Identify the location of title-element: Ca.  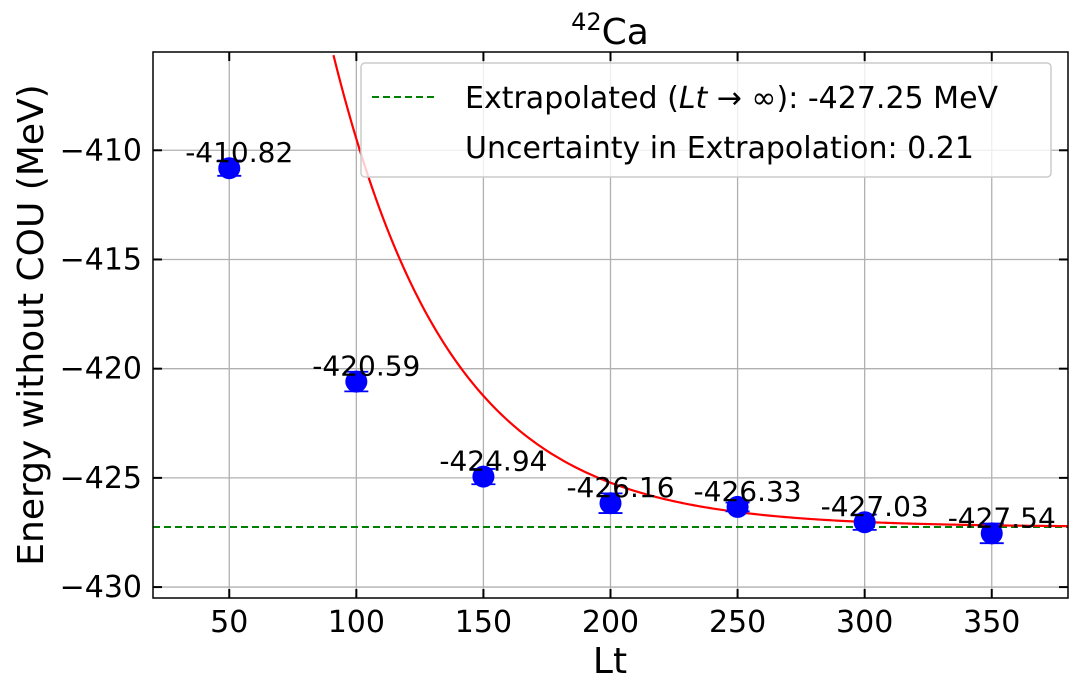
(625, 32).